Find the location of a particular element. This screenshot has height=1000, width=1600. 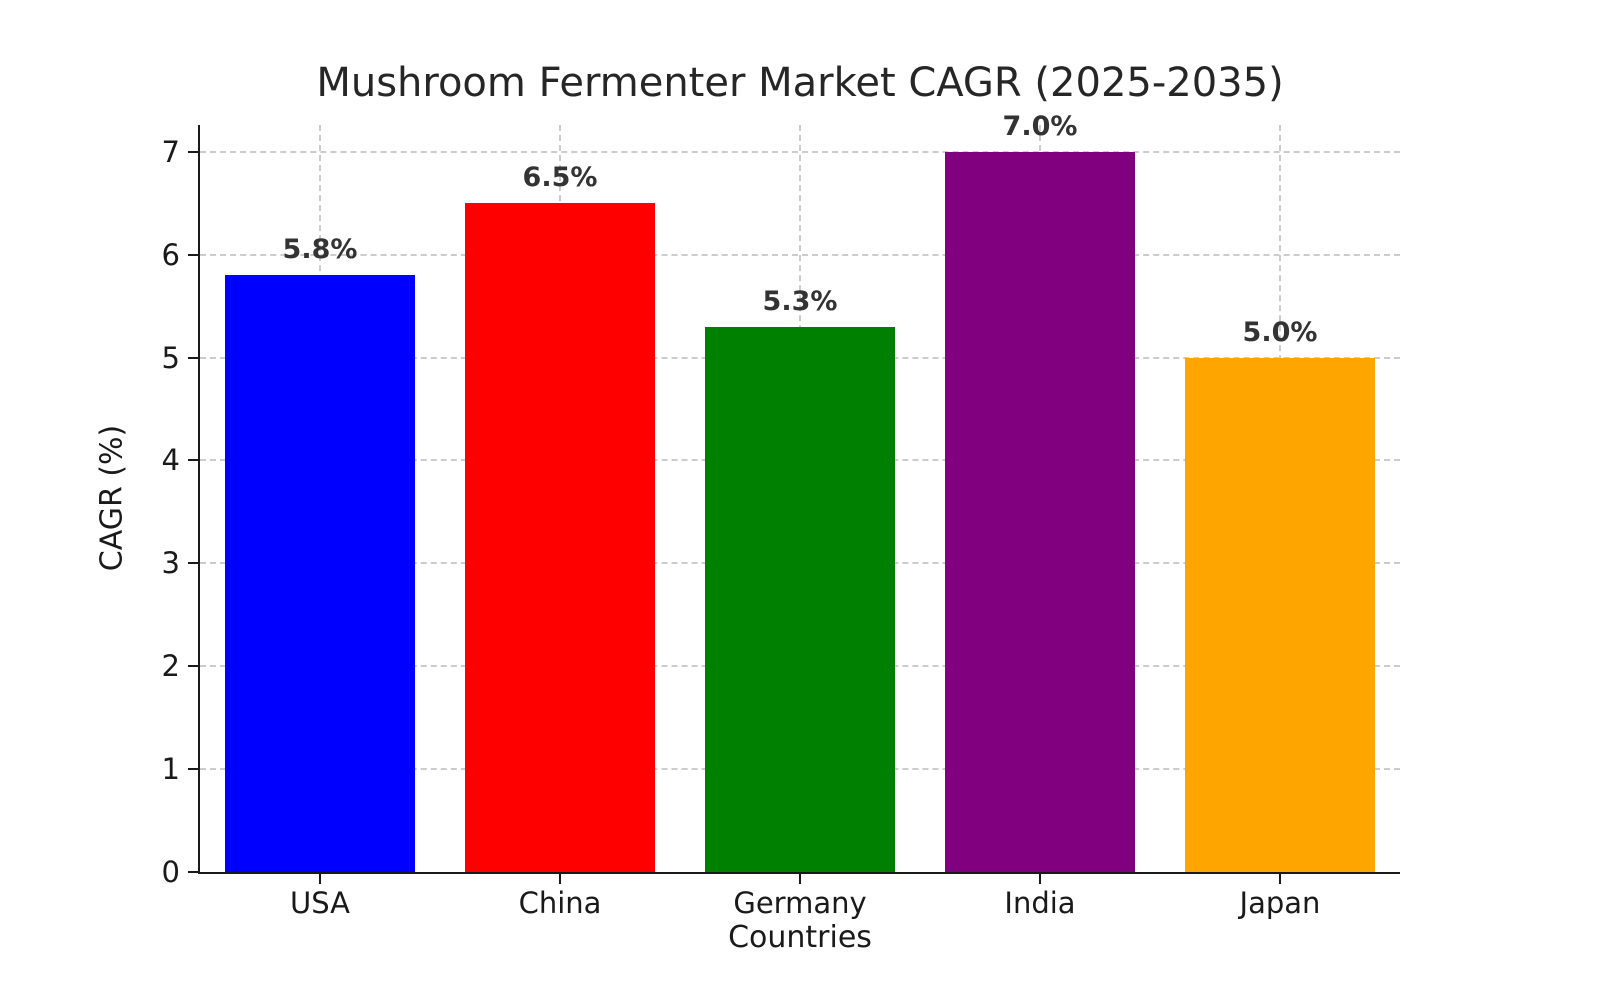

y-tick-label: 2 is located at coordinates (170, 666).